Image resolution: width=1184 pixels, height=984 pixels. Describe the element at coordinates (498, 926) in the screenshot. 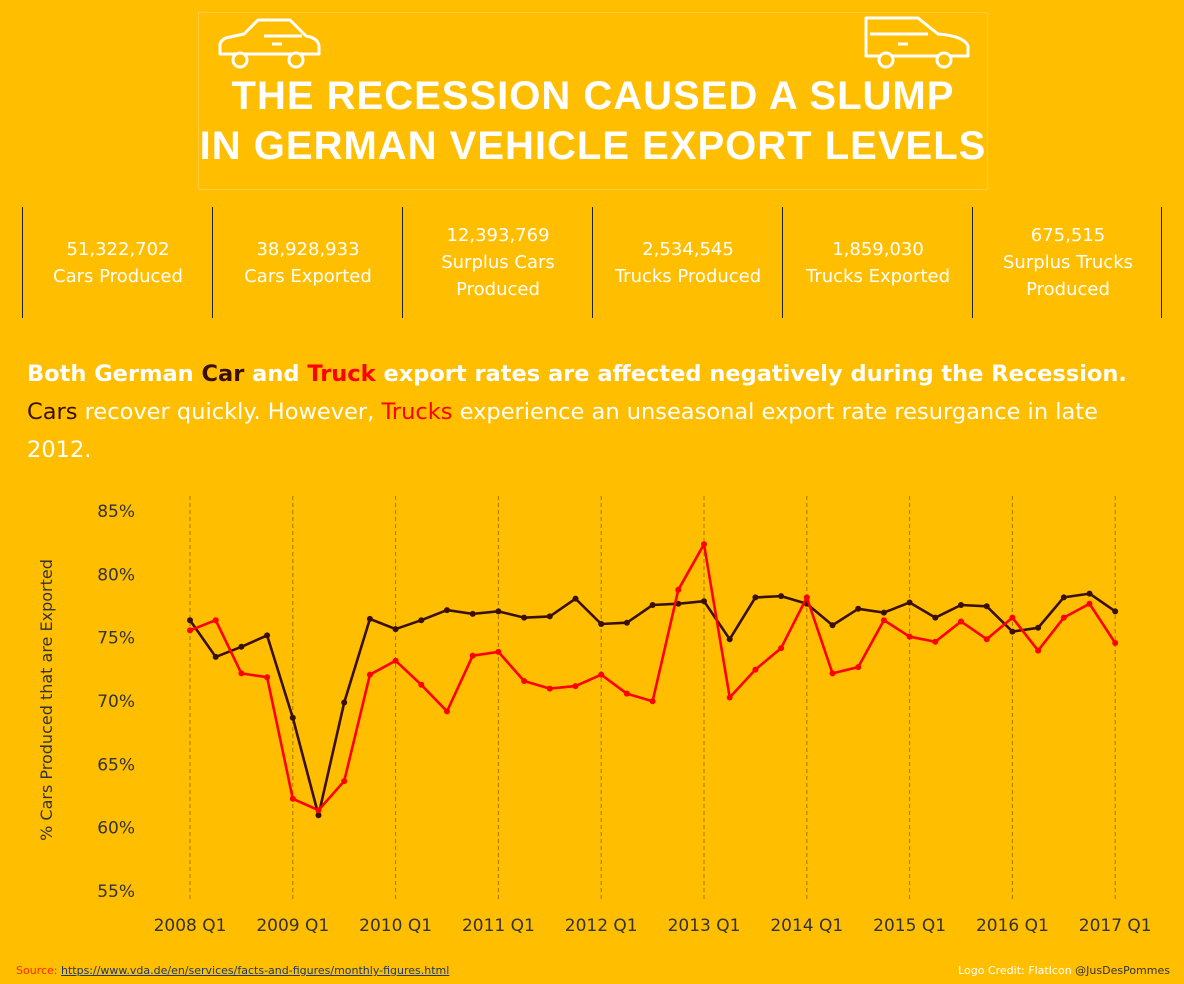

I see `x-tick-label: 2011 Q1` at that location.